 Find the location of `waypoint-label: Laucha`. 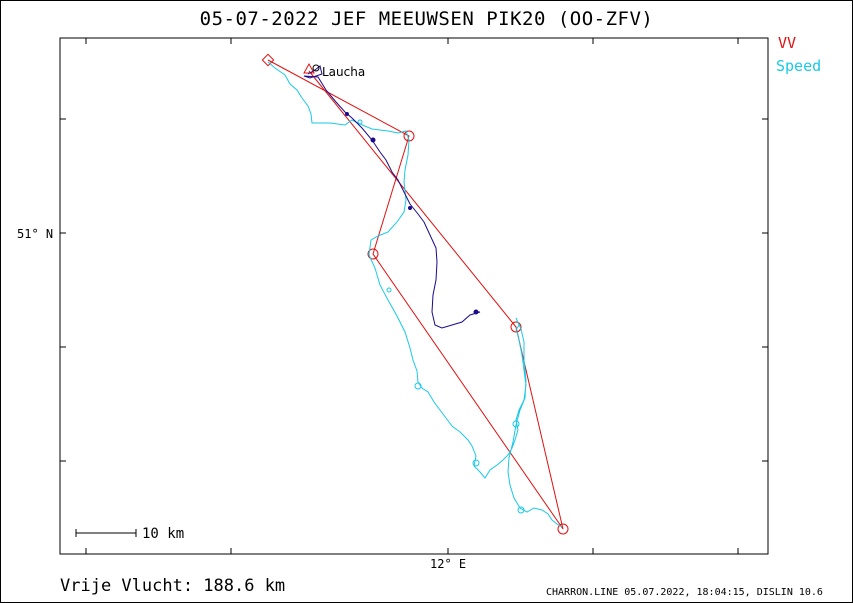

waypoint-label: Laucha is located at coordinates (343, 72).